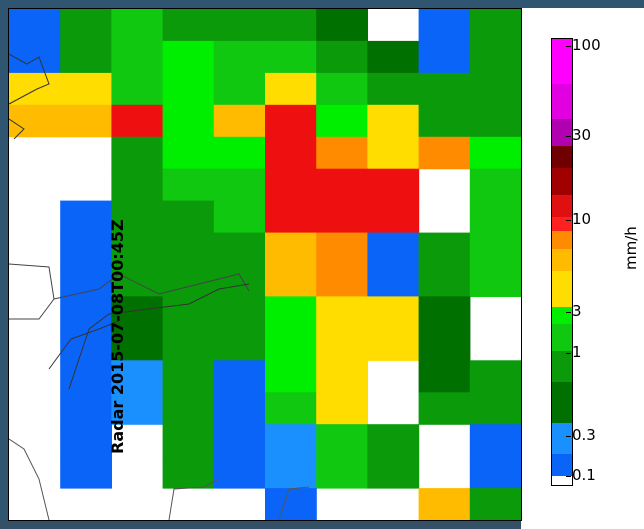  Describe the element at coordinates (574, 352) in the screenshot. I see `colorbar-tick-1: 1` at that location.